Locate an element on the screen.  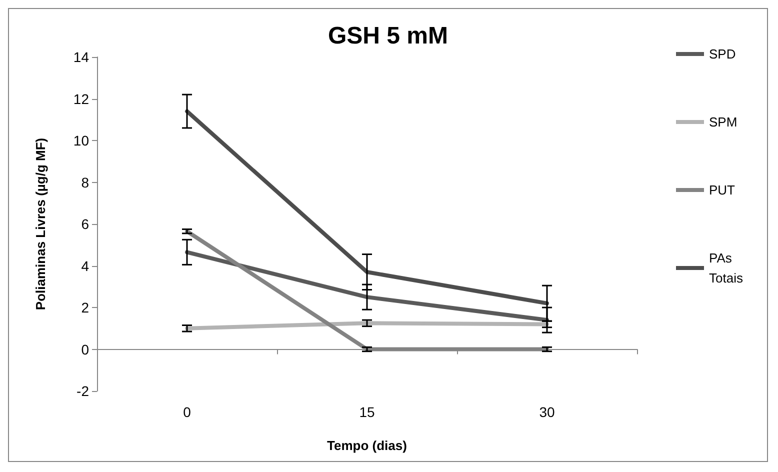
y-tick-label: 6 is located at coordinates (85, 224).